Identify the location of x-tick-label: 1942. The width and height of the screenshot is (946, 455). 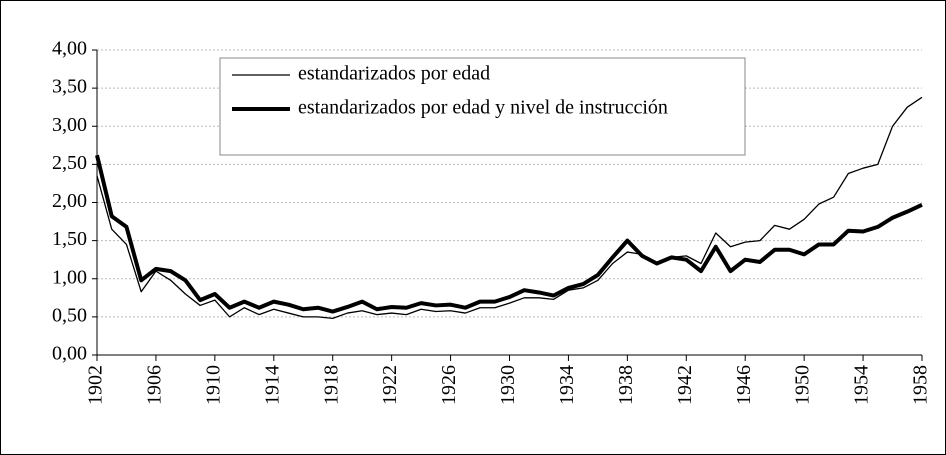
(685, 385).